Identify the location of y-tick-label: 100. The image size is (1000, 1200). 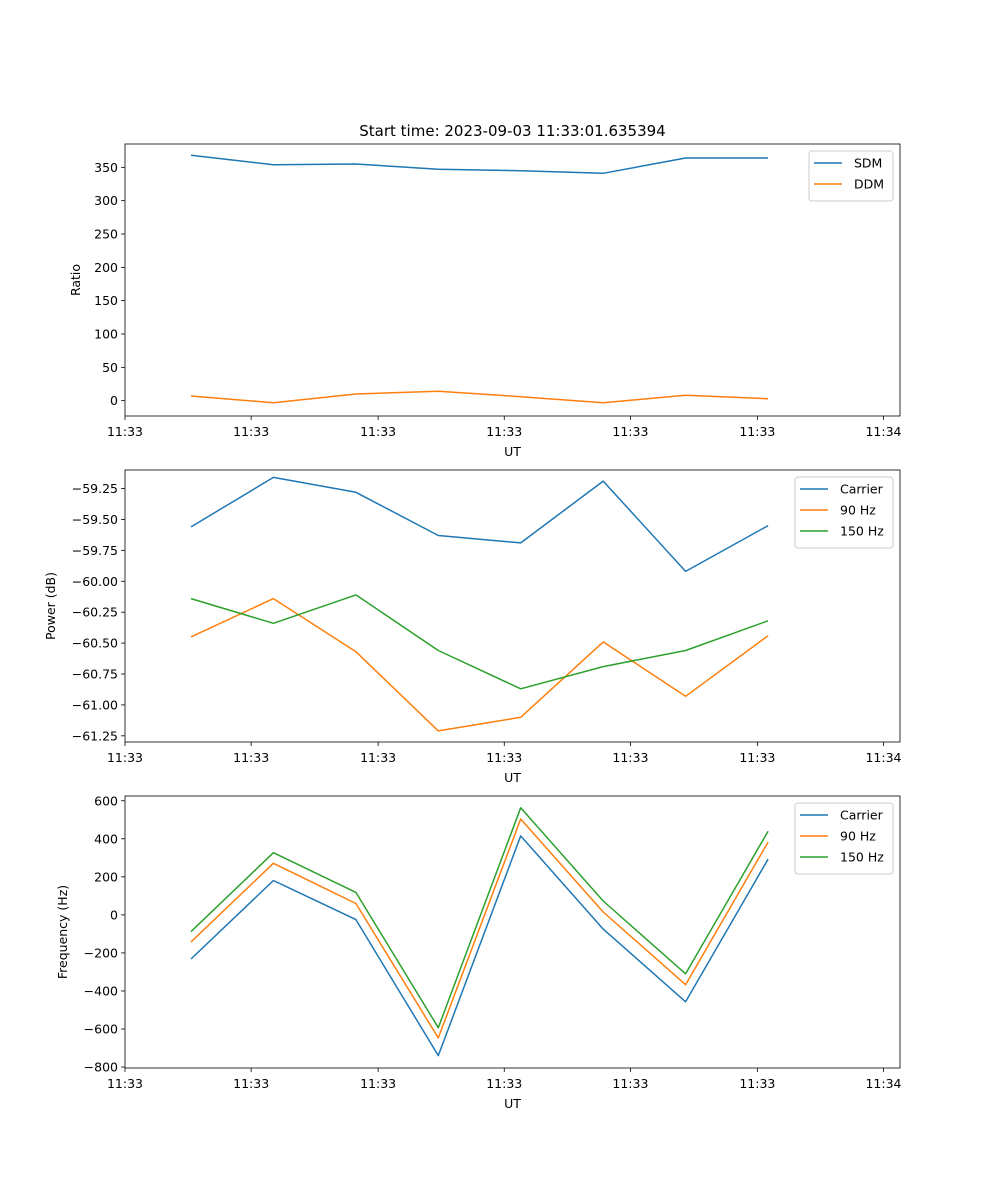
(106, 334).